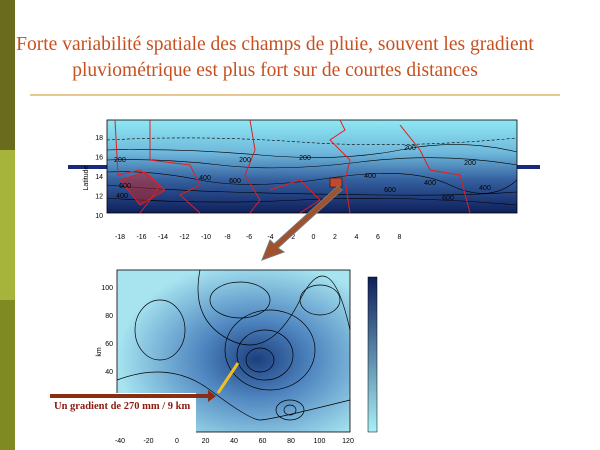 This screenshot has width=600, height=450. What do you see at coordinates (184, 237) in the screenshot?
I see `x-tick-label: -12` at bounding box center [184, 237].